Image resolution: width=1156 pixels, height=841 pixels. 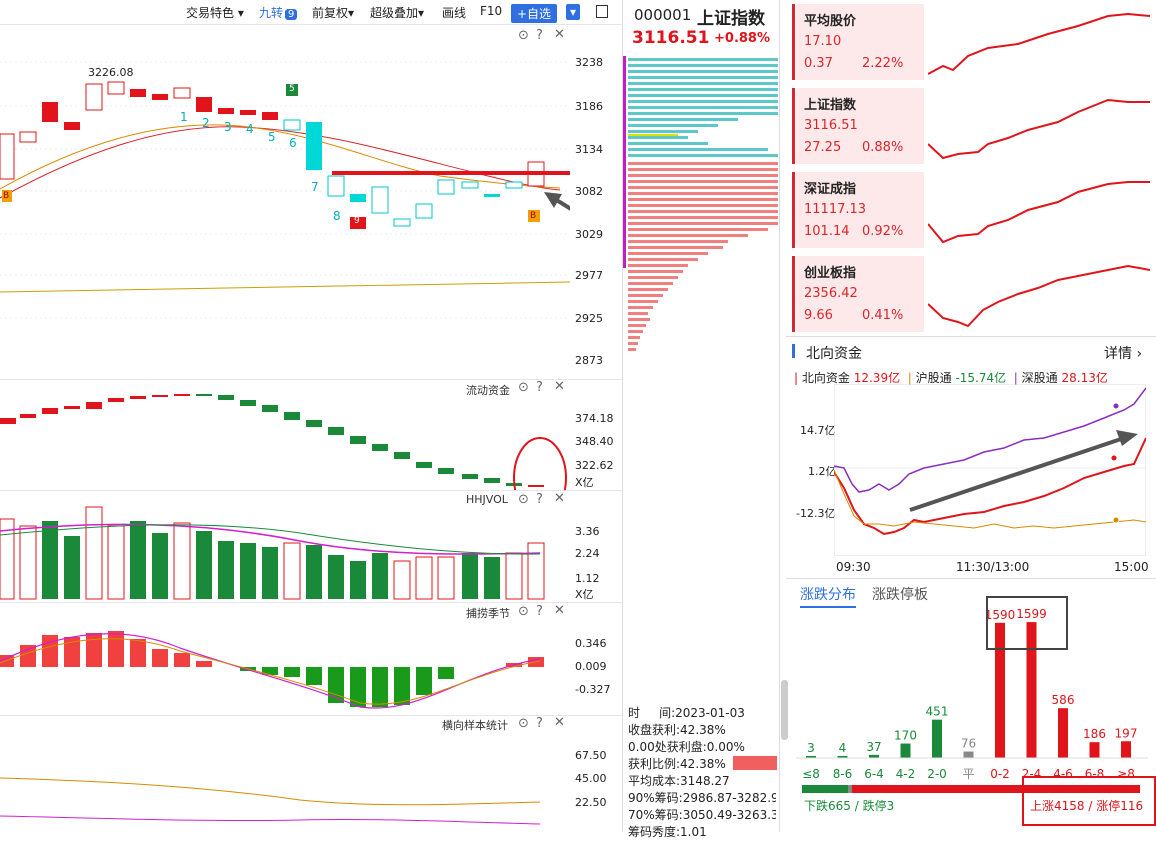 I want to click on watchlist-dropdown: ▾, so click(x=573, y=12).